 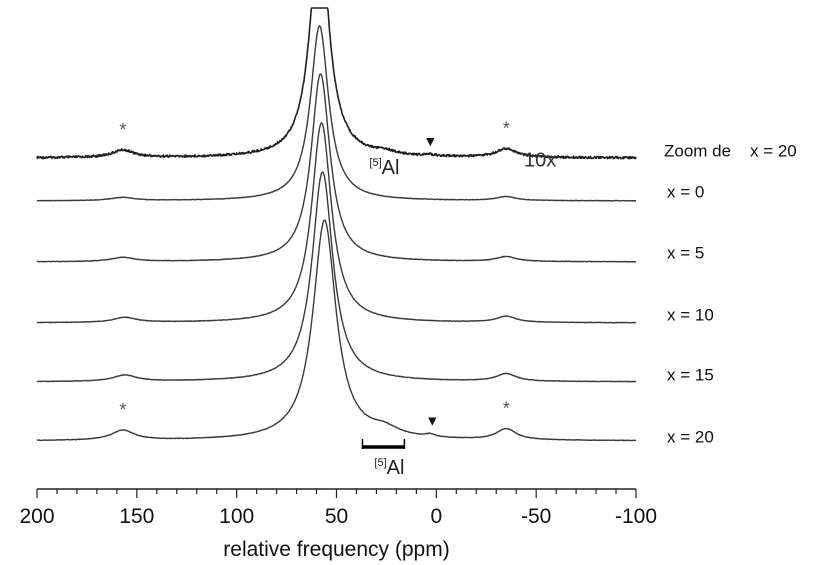 I want to click on annotation-2-triangle-marker: ▼, so click(x=430, y=141).